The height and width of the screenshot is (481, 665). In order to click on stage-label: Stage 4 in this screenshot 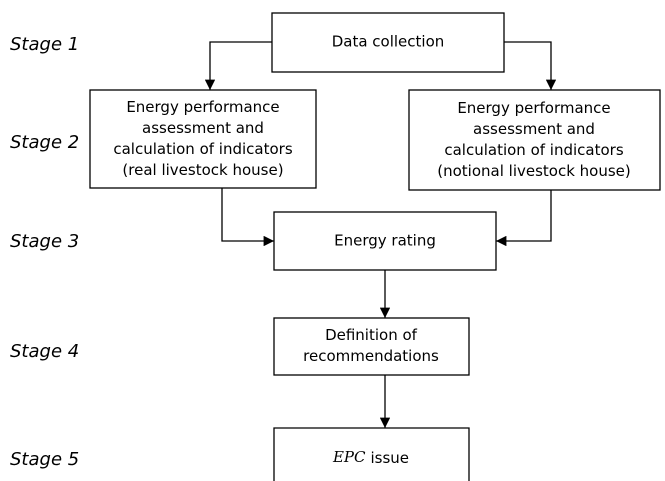, I will do `click(44, 351)`.